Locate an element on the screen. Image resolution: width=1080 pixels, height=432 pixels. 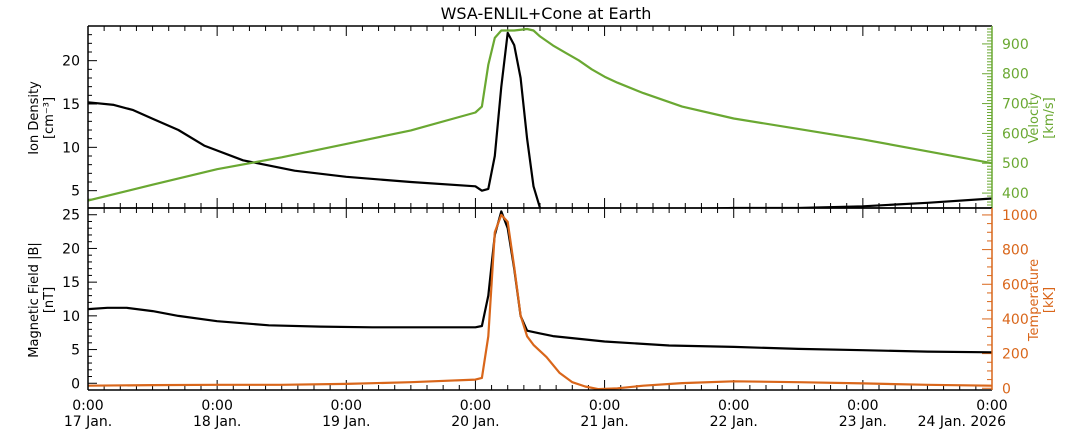
right-axis-tick-label: 1000 is located at coordinates (1020, 216).